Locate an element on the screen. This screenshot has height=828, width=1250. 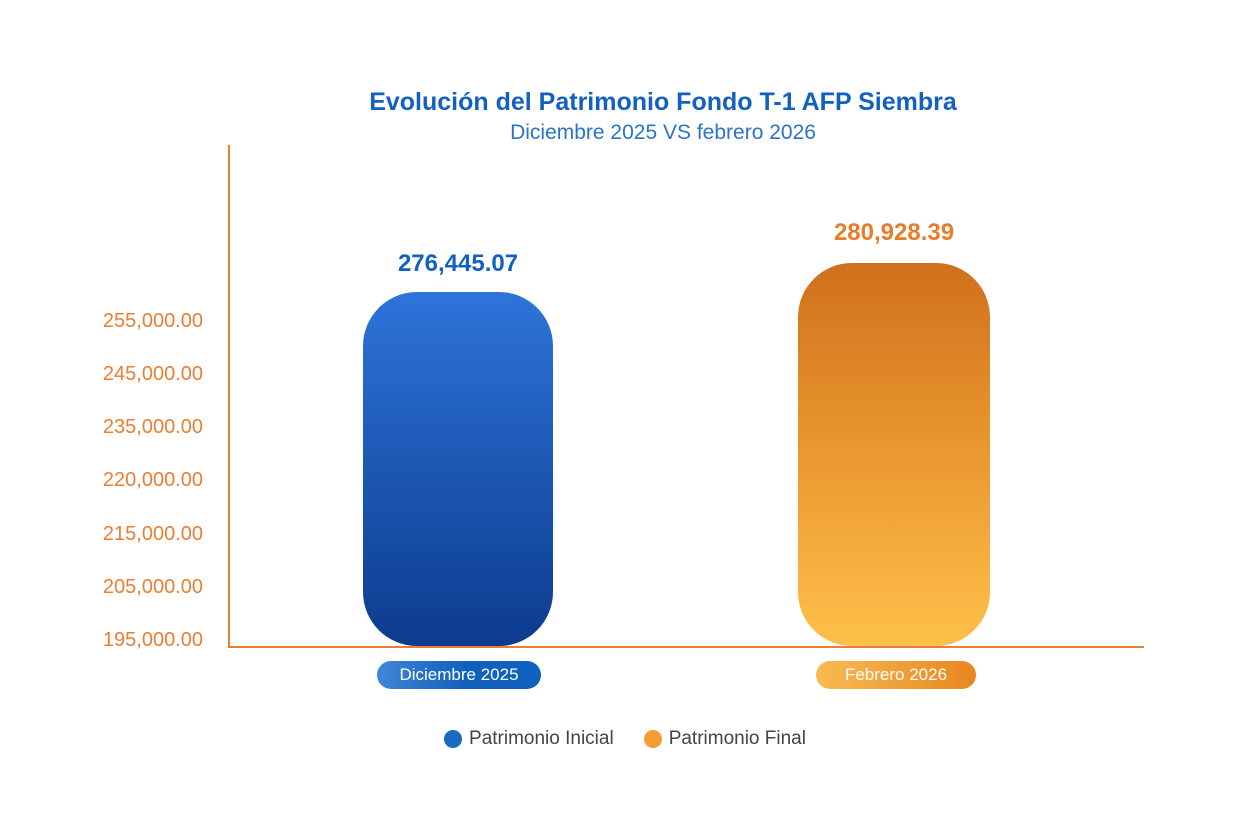
y-axis-line is located at coordinates (229, 396).